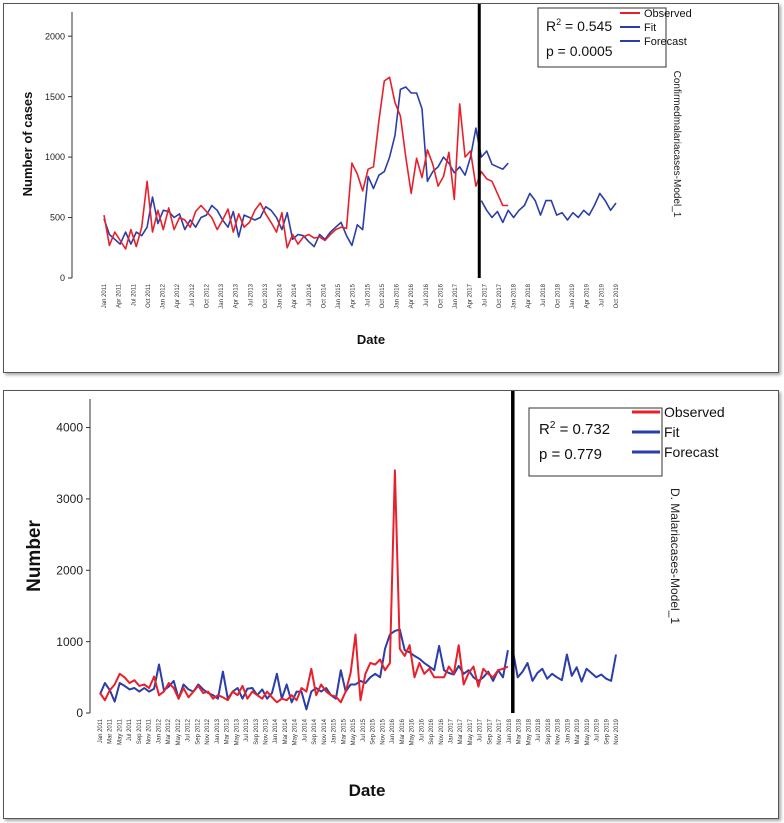  I want to click on legend-label-observed: Observed, so click(694, 412).